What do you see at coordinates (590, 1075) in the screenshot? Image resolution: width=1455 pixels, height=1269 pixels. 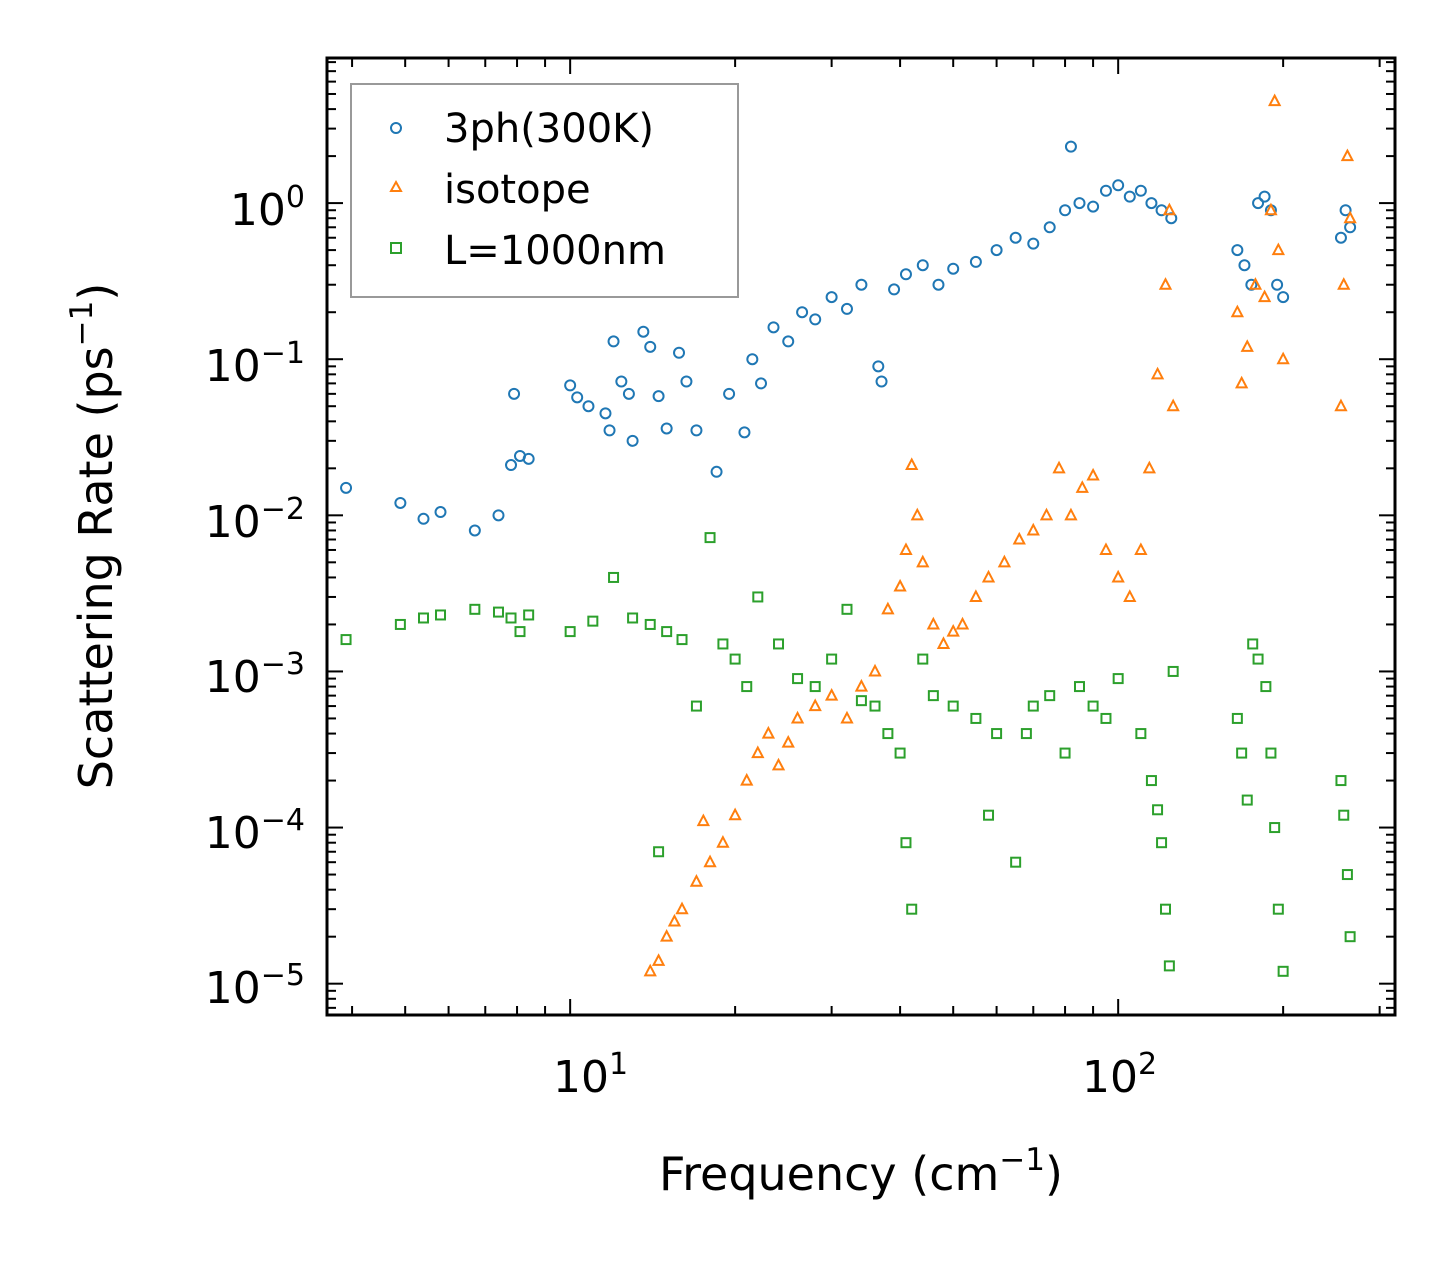 I see `x-tick-label-10: 101` at bounding box center [590, 1075].